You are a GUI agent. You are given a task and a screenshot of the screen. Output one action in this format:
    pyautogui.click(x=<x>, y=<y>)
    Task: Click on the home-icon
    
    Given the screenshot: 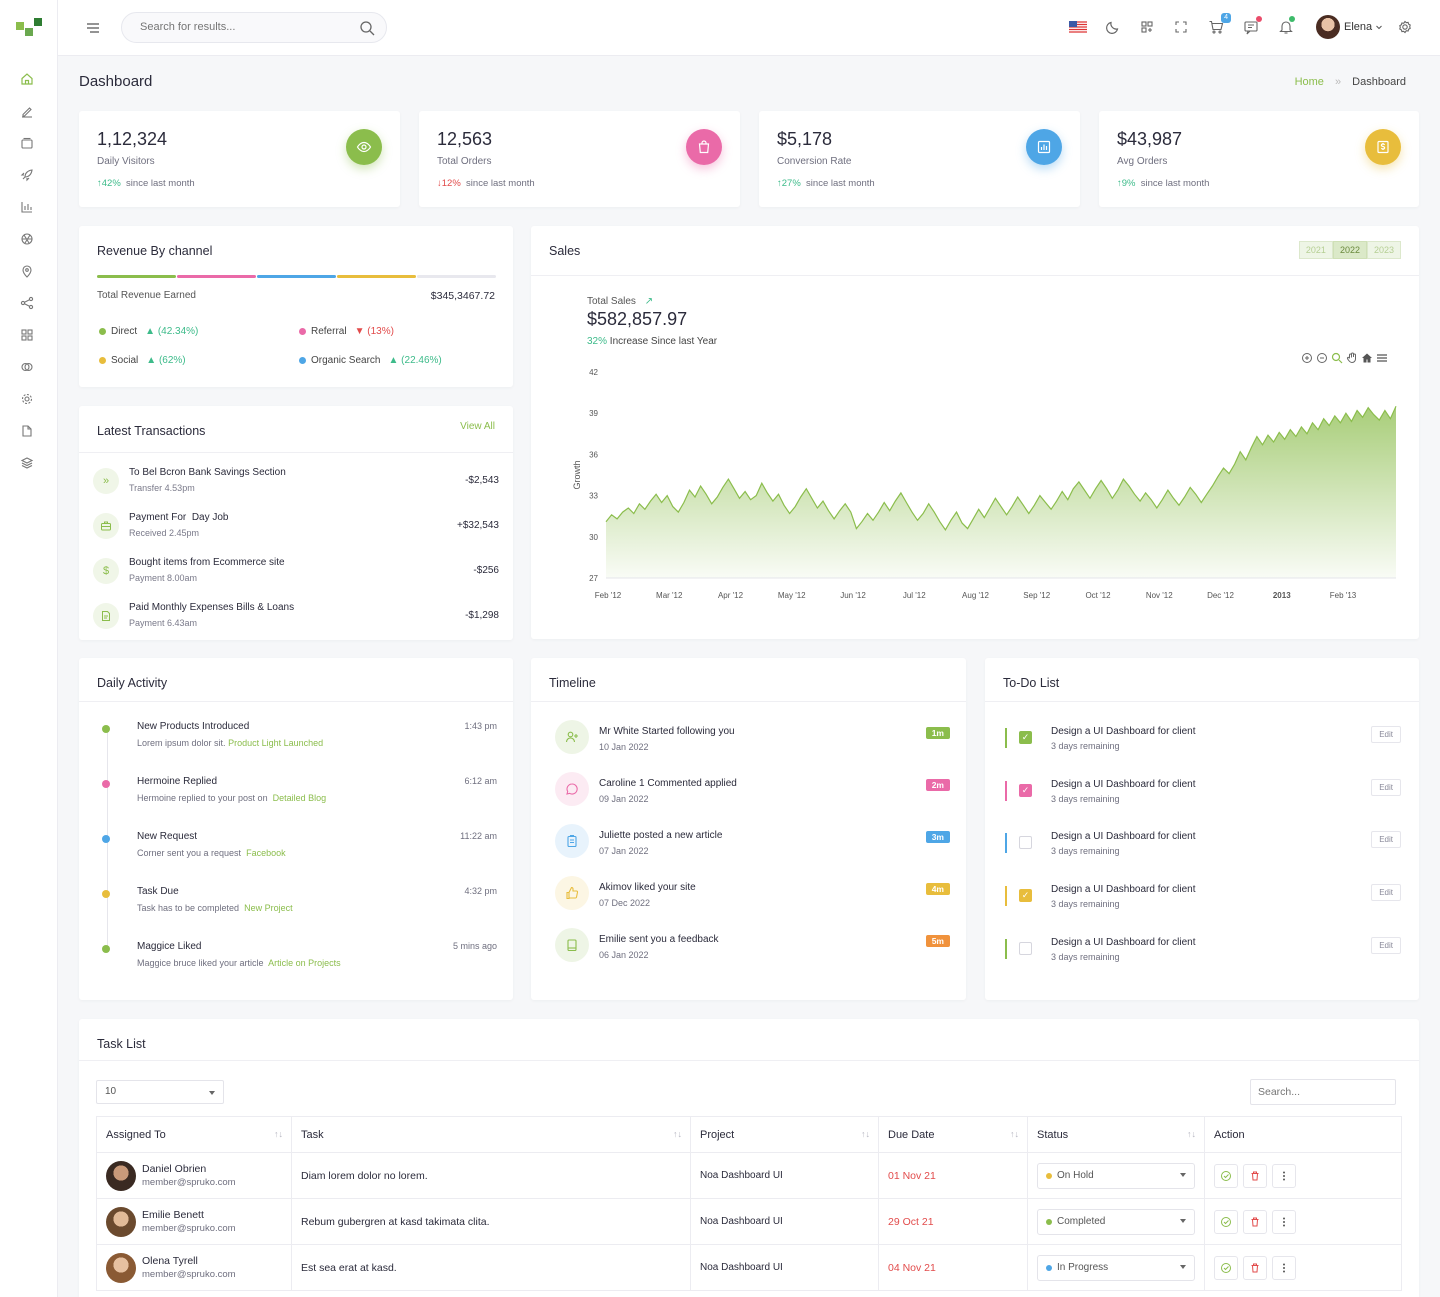 What is the action you would take?
    pyautogui.click(x=27, y=79)
    